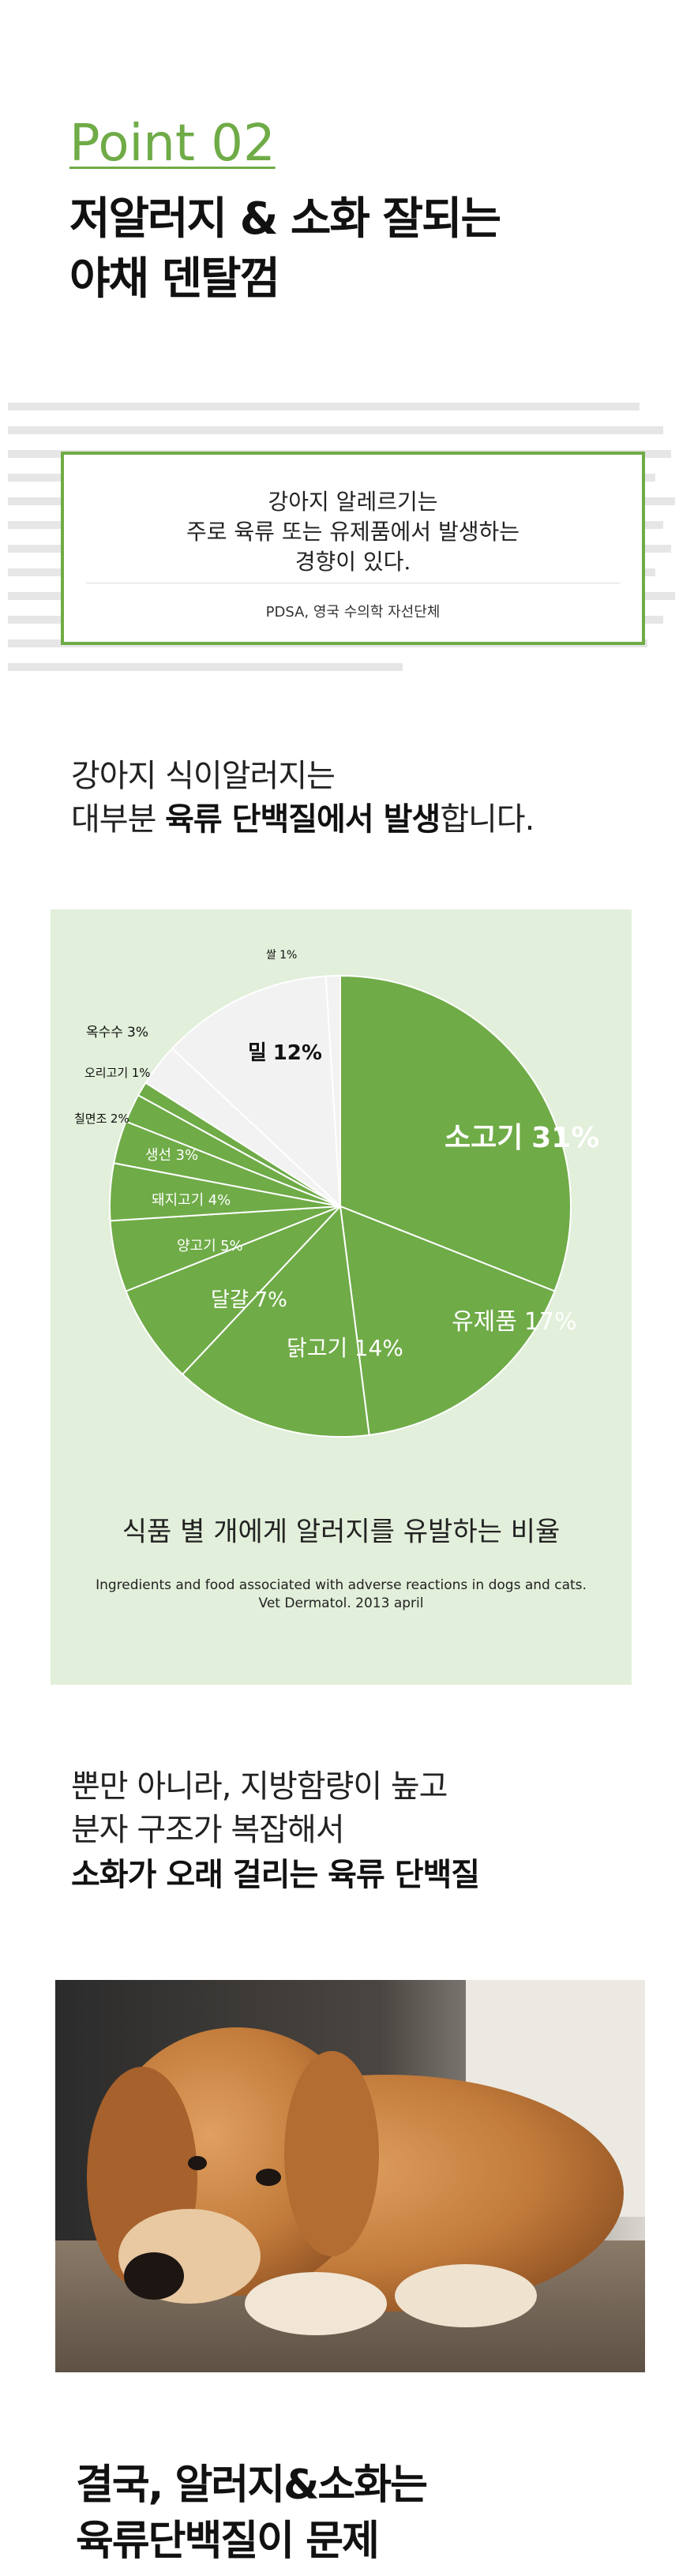 The width and height of the screenshot is (679, 2576). What do you see at coordinates (379, 1348) in the screenshot?
I see `slice-value: 14%` at bounding box center [379, 1348].